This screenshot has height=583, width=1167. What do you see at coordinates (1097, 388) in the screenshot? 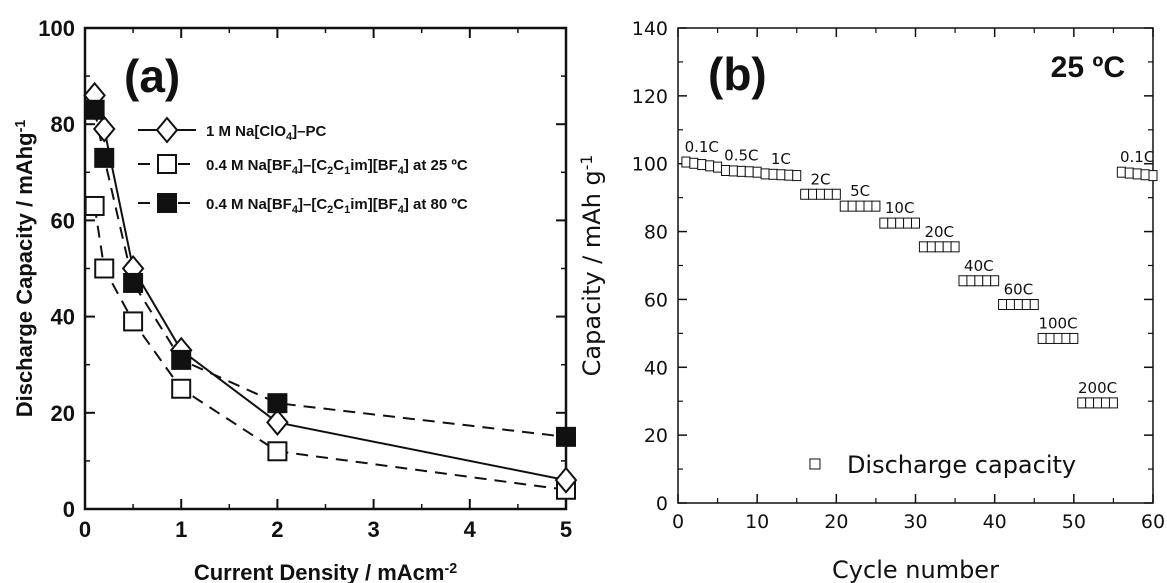
I see `rate-label-b-11: 200C` at bounding box center [1097, 388].